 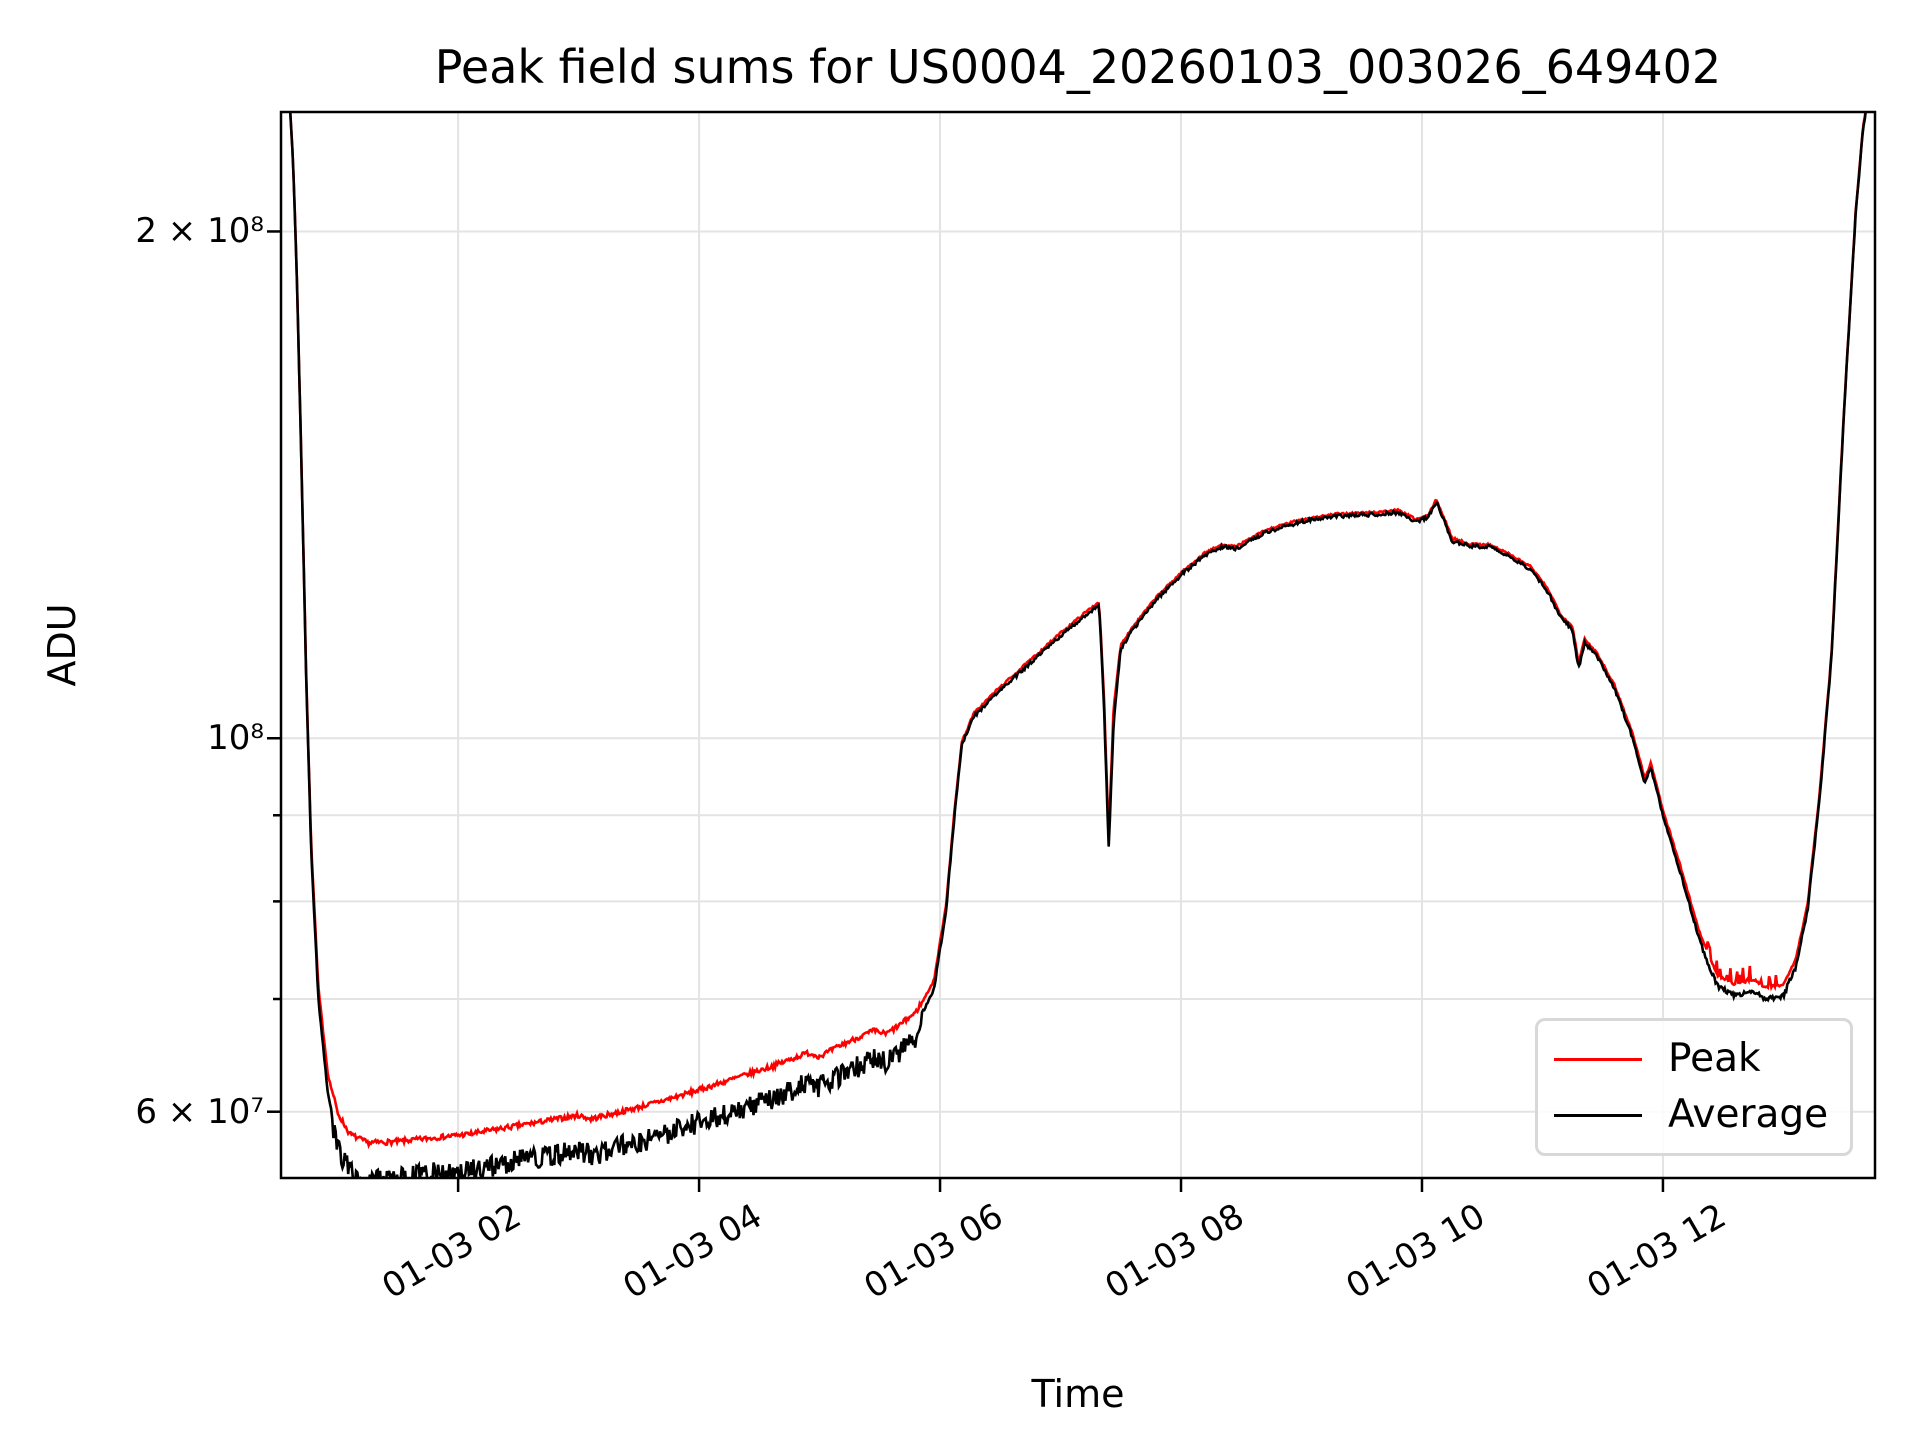 What do you see at coordinates (1748, 1114) in the screenshot?
I see `legend-label: Average` at bounding box center [1748, 1114].